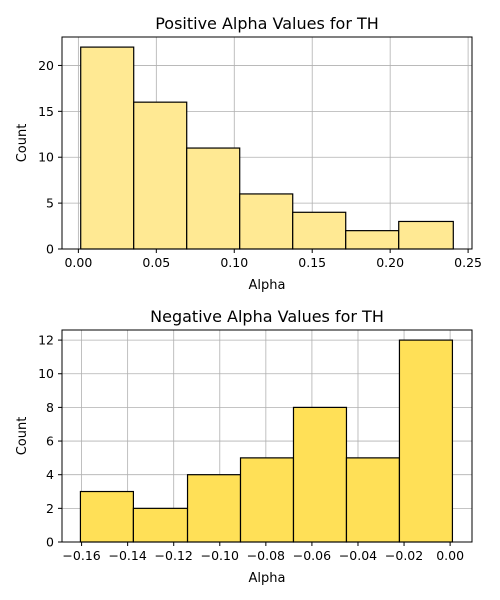 This screenshot has height=600, width=500. What do you see at coordinates (267, 316) in the screenshot?
I see `chart-title: Negative Alpha Values for TH` at bounding box center [267, 316].